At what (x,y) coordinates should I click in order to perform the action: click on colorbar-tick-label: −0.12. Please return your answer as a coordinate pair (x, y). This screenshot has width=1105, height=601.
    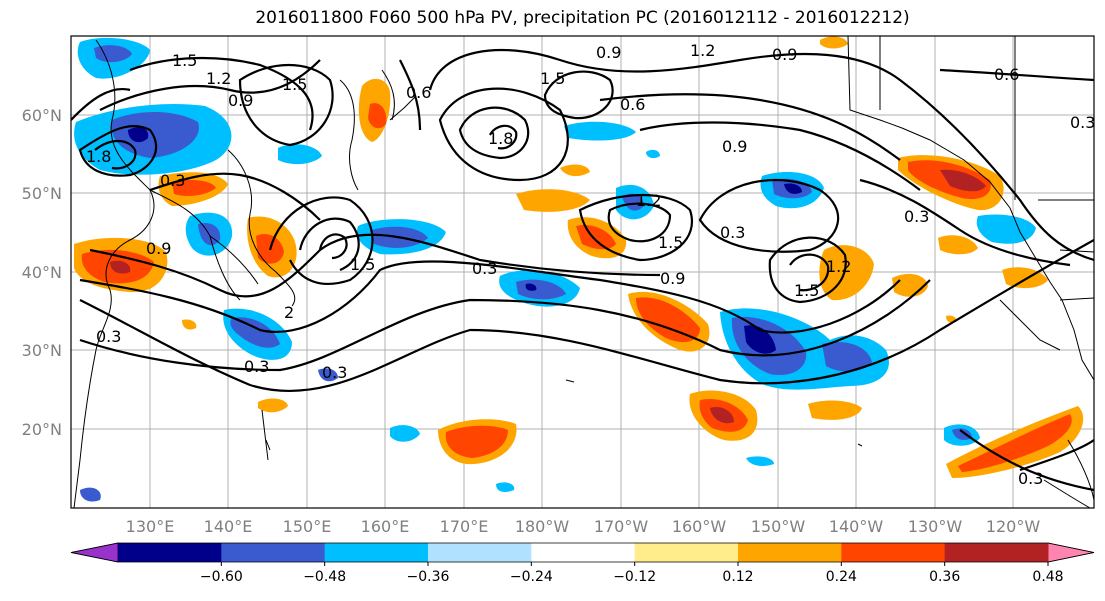
    Looking at the image, I should click on (634, 577).